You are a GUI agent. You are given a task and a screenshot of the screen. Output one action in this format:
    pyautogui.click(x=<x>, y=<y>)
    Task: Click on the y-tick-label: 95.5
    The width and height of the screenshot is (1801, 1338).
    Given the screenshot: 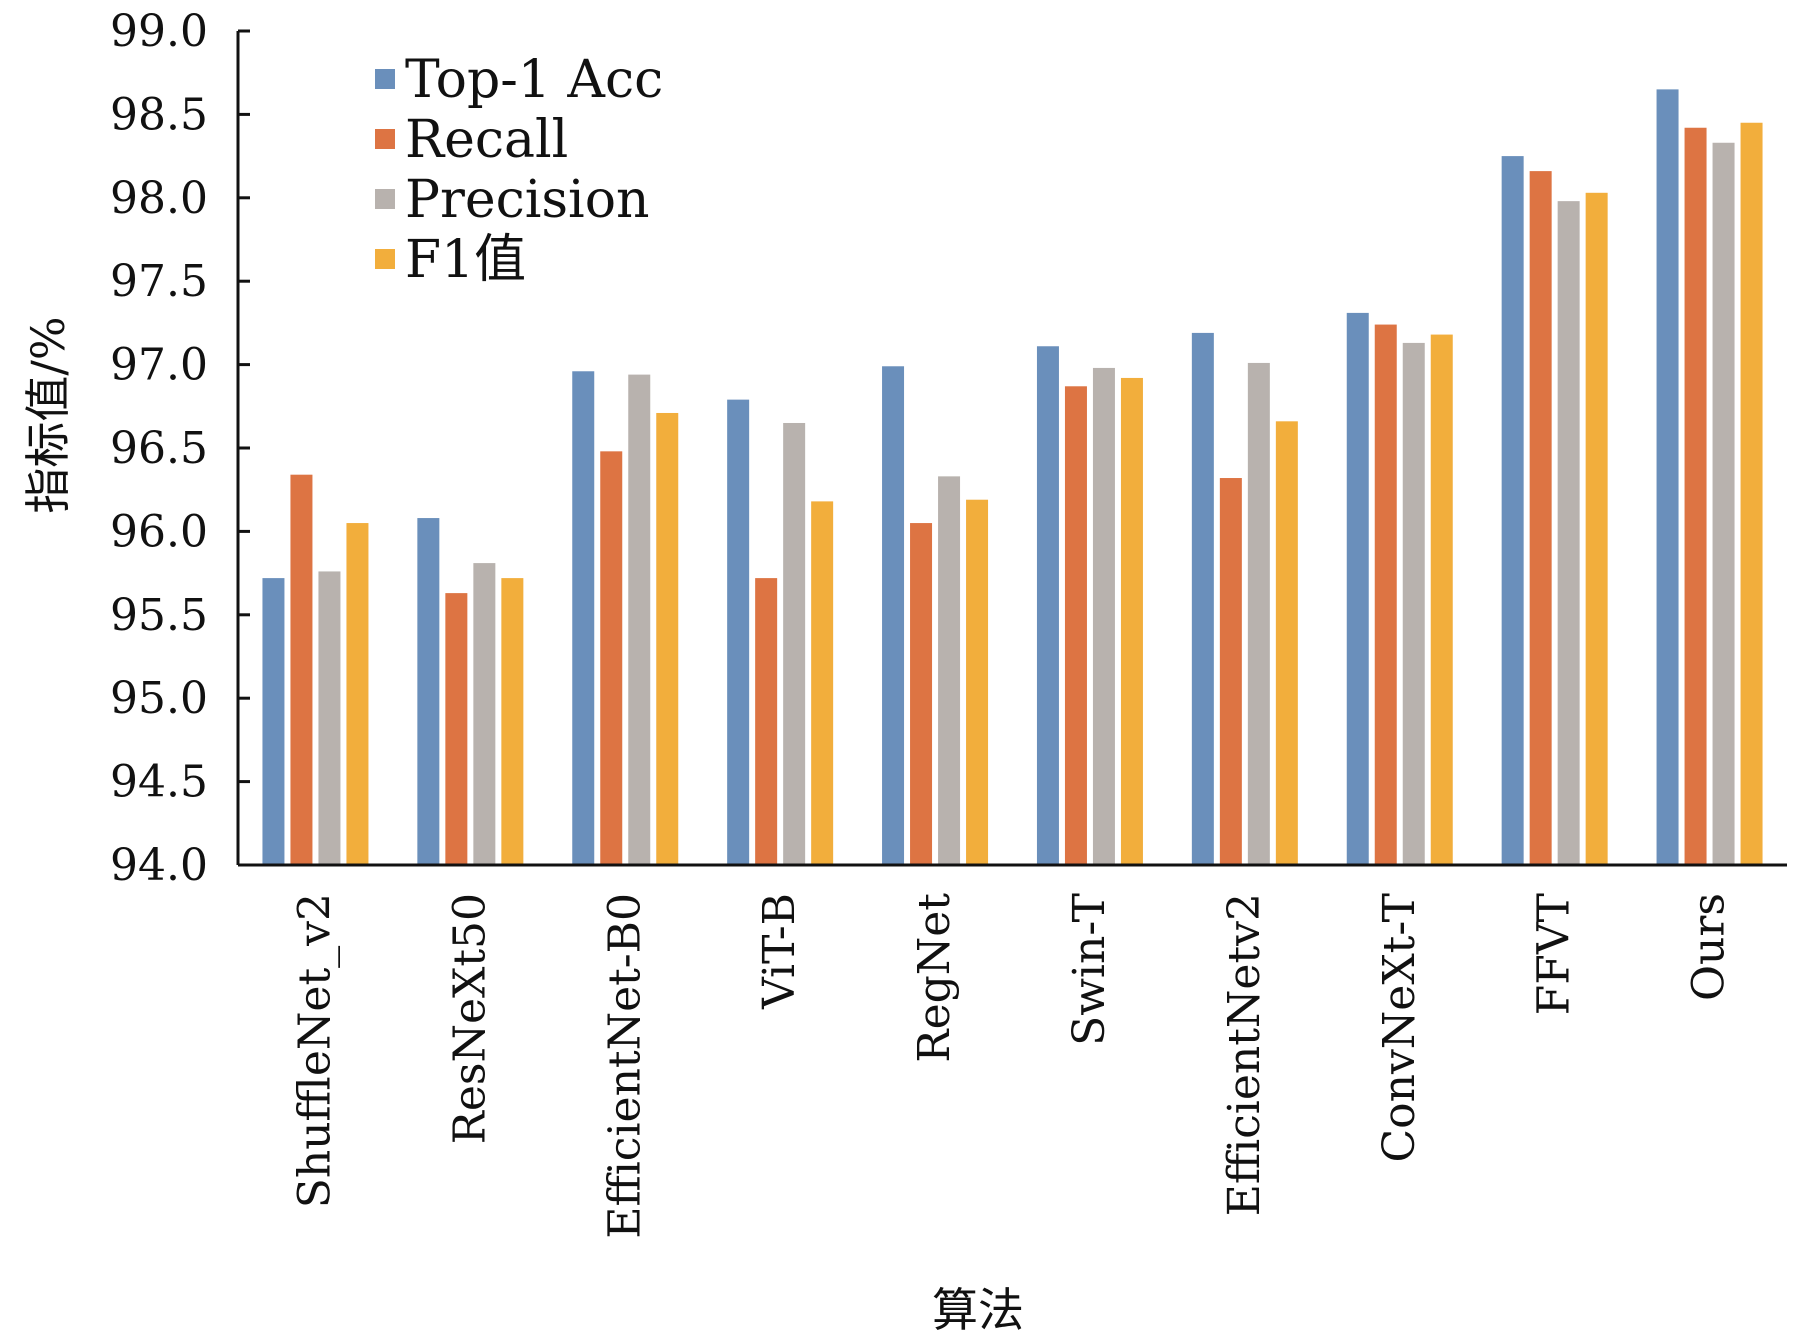 What is the action you would take?
    pyautogui.click(x=159, y=615)
    